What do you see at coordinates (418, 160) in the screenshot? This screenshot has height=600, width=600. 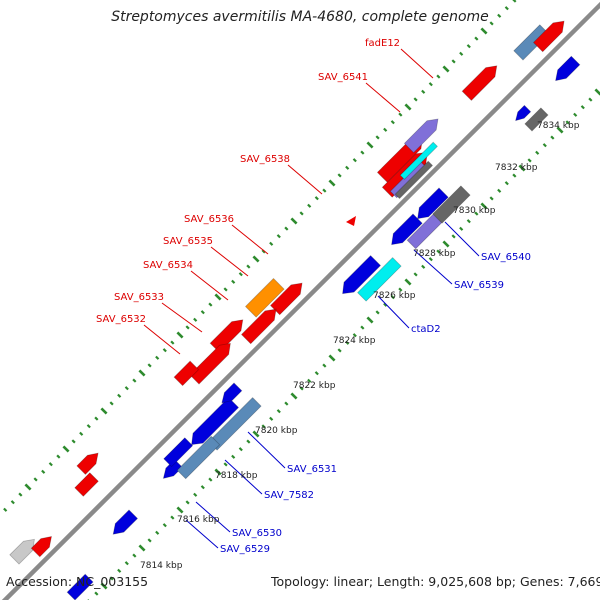 I see `gene-cyan-upper` at bounding box center [418, 160].